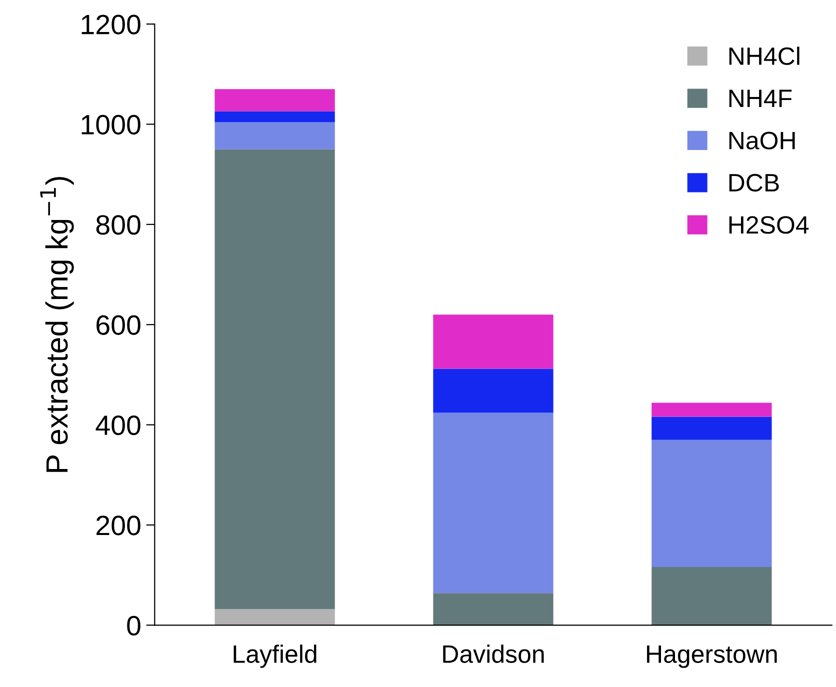 The width and height of the screenshot is (836, 687). I want to click on y-tick-label: 200, so click(118, 526).